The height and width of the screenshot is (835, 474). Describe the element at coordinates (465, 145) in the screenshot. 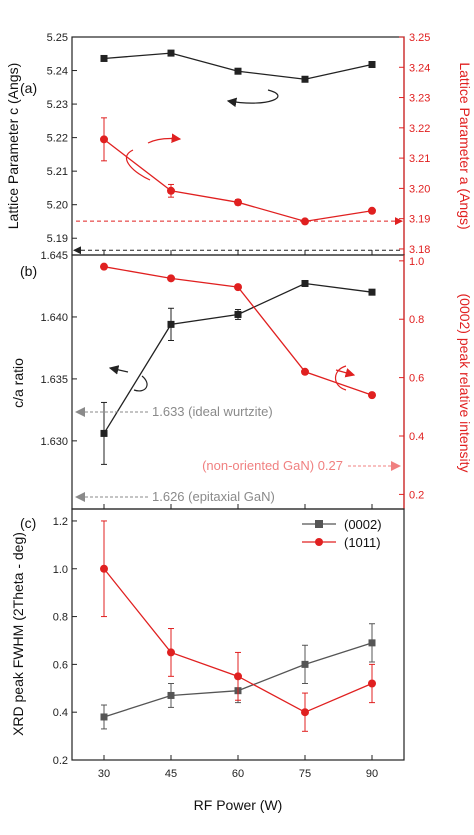

I see `panel-a-y2label: Lattice Parameter a (Angs)` at that location.